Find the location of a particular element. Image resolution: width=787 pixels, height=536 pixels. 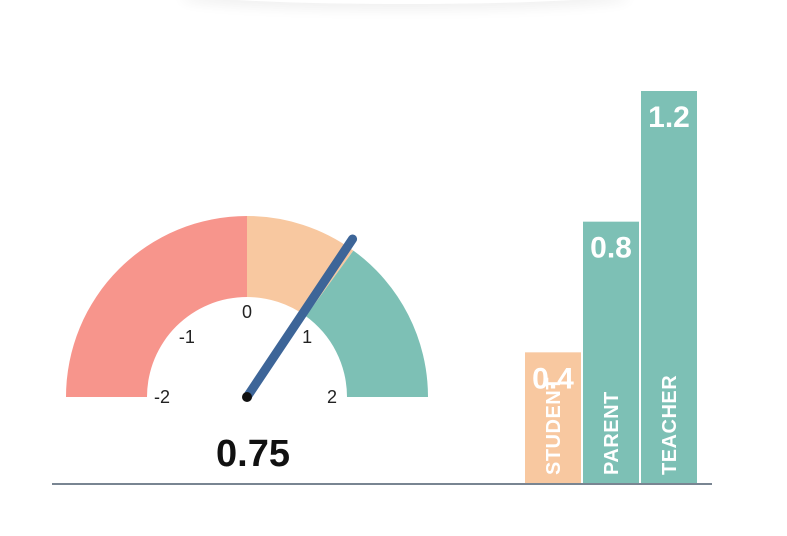

bar-category-label: STUDENT is located at coordinates (554, 426).